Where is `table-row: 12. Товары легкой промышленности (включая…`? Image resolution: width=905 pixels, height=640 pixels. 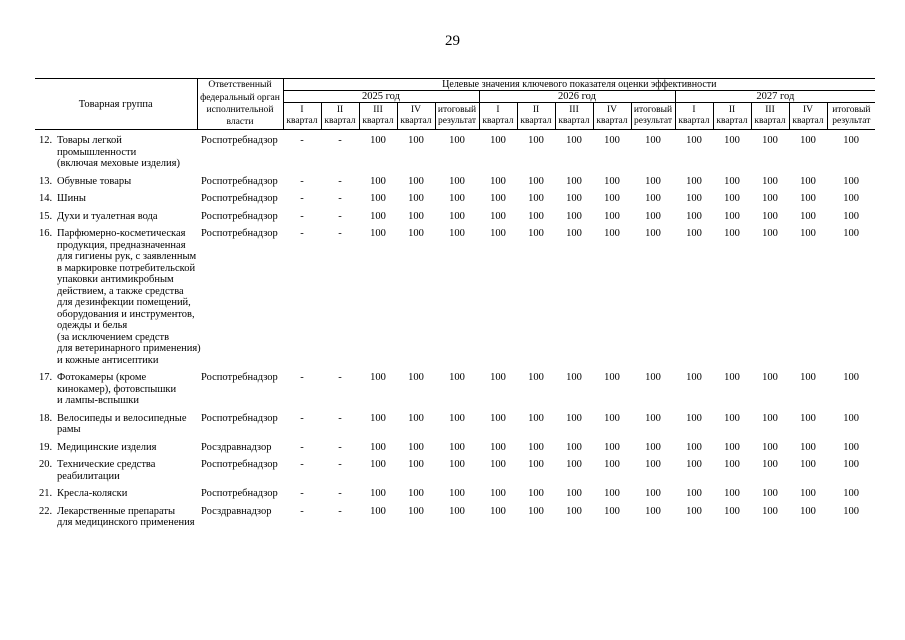
table-row: 12. Товары легкой промышленности (включая… is located at coordinates (455, 153).